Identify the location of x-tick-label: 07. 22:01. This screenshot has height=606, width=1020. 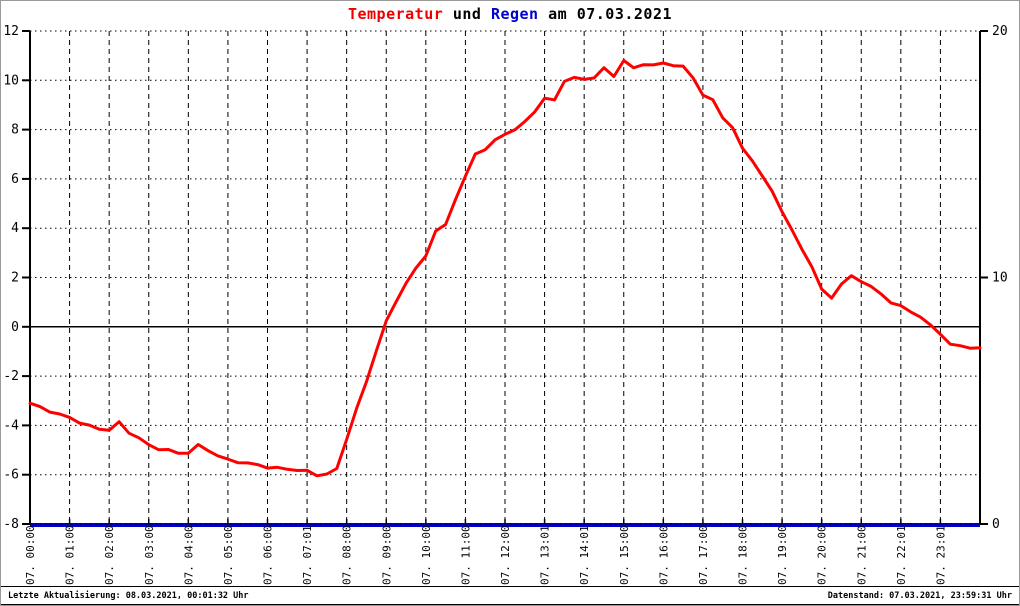
(901, 555).